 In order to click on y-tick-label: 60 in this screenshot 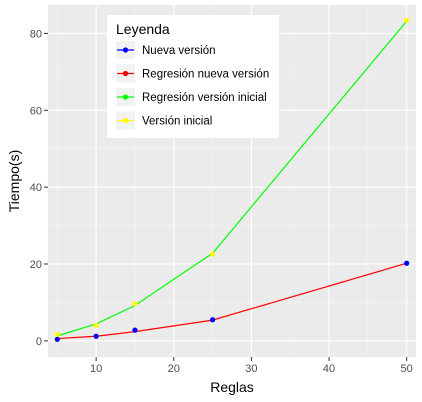, I will do `click(36, 111)`.